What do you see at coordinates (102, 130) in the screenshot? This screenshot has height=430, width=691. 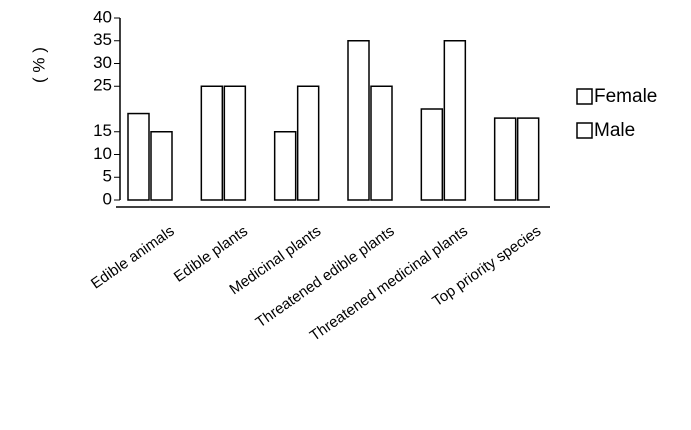 I see `y-tick-label: 15` at bounding box center [102, 130].